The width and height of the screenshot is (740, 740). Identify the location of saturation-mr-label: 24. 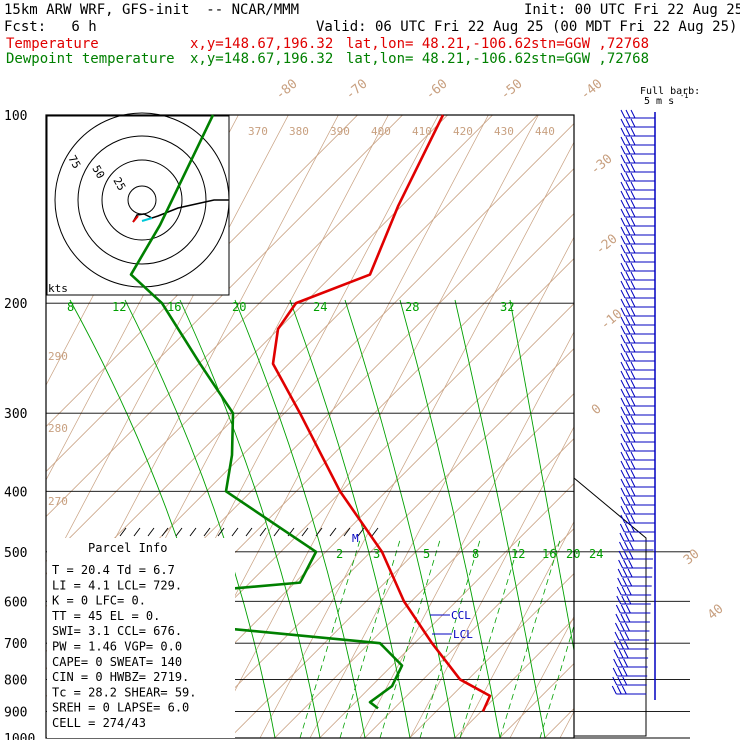
(596, 554).